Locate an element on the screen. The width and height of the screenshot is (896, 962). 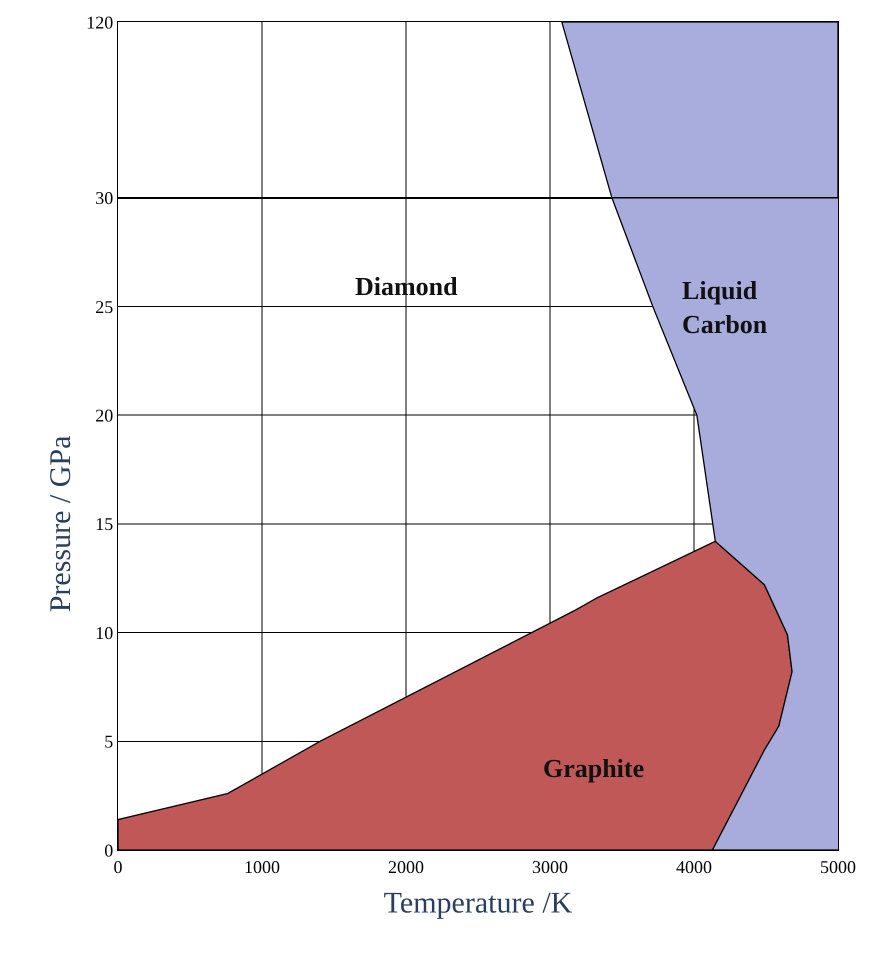
annotation: Liquid Carbon is located at coordinates (725, 307).